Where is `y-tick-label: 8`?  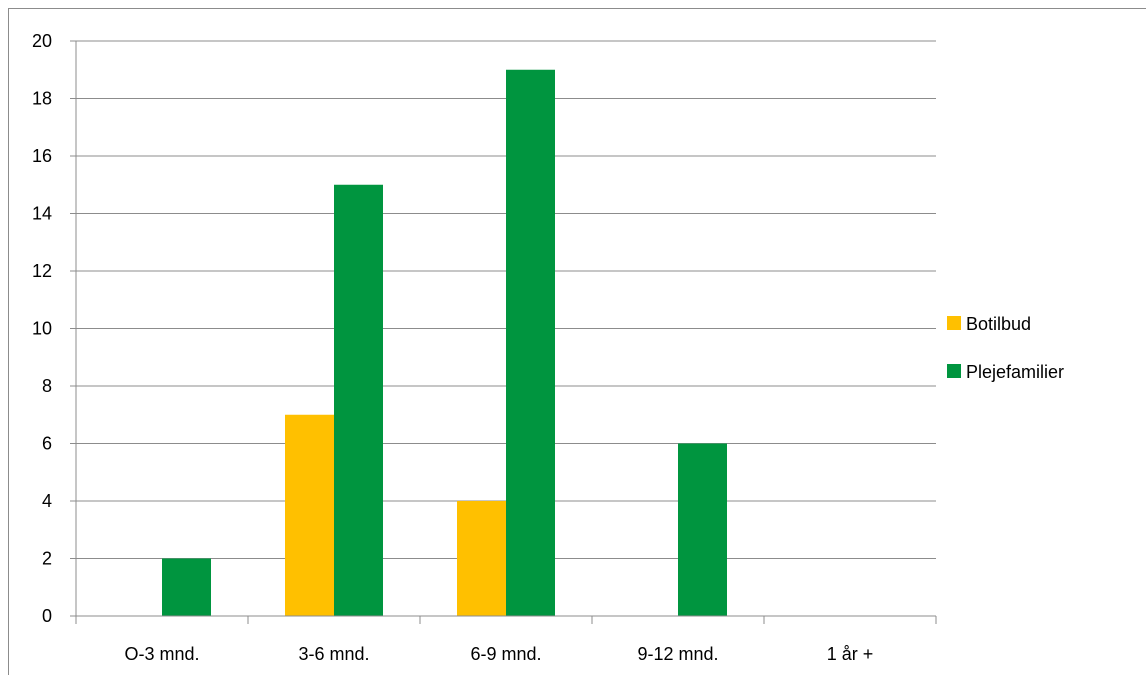 y-tick-label: 8 is located at coordinates (47, 386).